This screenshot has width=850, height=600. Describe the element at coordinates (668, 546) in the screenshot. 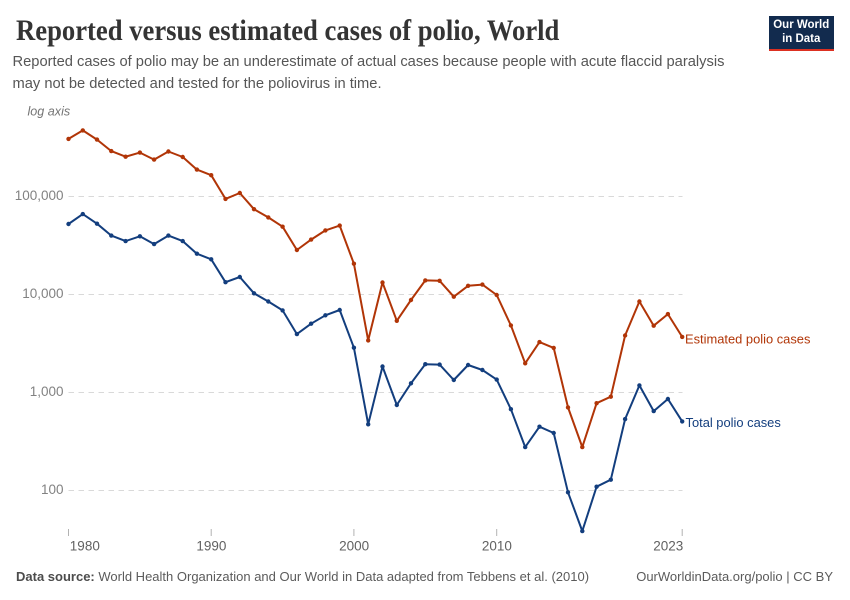

I see `svg-text: 2023` at that location.